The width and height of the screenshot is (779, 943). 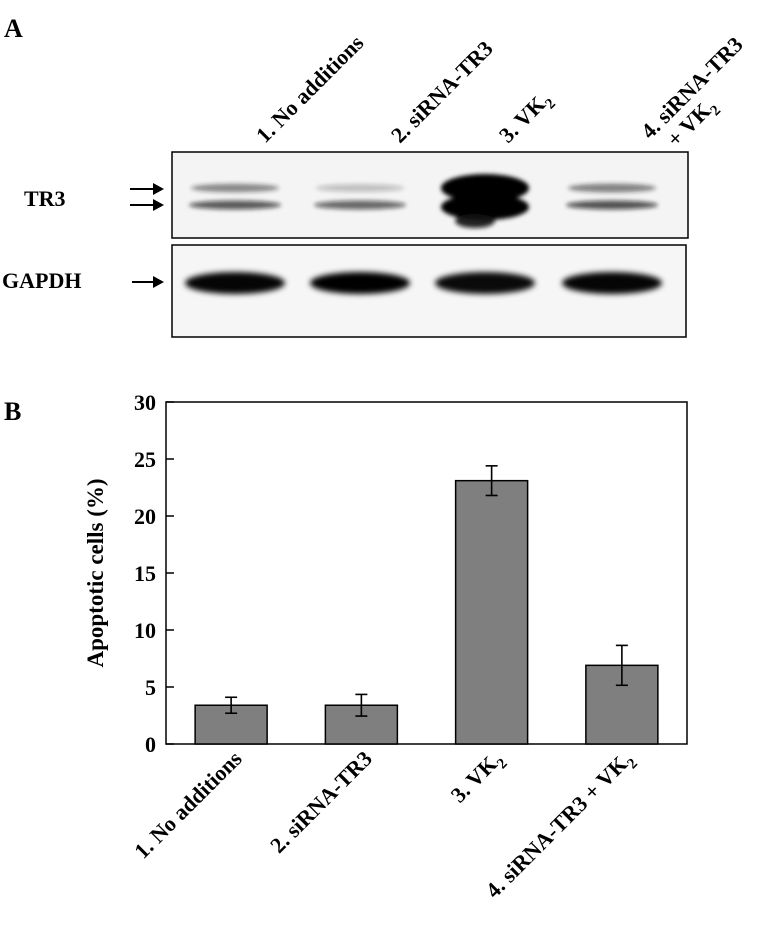 What do you see at coordinates (145, 516) in the screenshot?
I see `y-tick-label-20: 20` at bounding box center [145, 516].